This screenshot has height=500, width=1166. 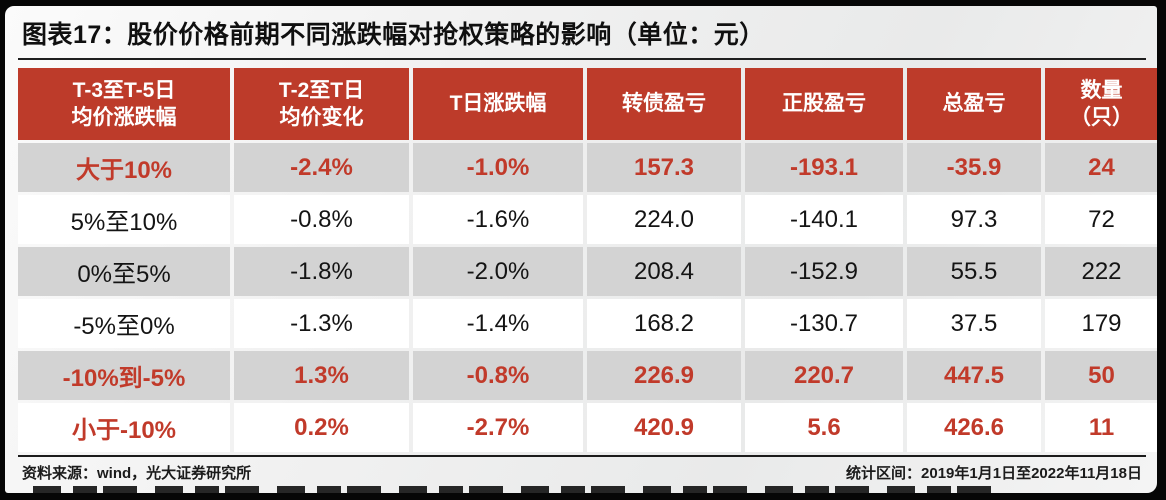 I want to click on table-cell: 小于-10%, so click(x=124, y=427).